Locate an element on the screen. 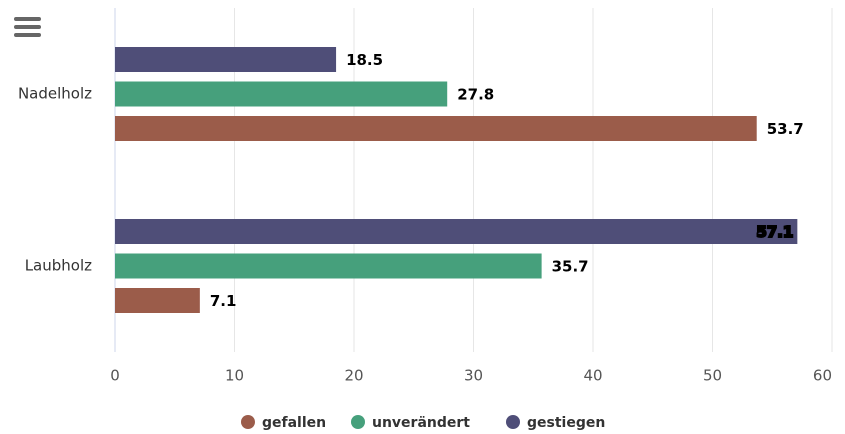  legend-label: gefallen is located at coordinates (294, 423).